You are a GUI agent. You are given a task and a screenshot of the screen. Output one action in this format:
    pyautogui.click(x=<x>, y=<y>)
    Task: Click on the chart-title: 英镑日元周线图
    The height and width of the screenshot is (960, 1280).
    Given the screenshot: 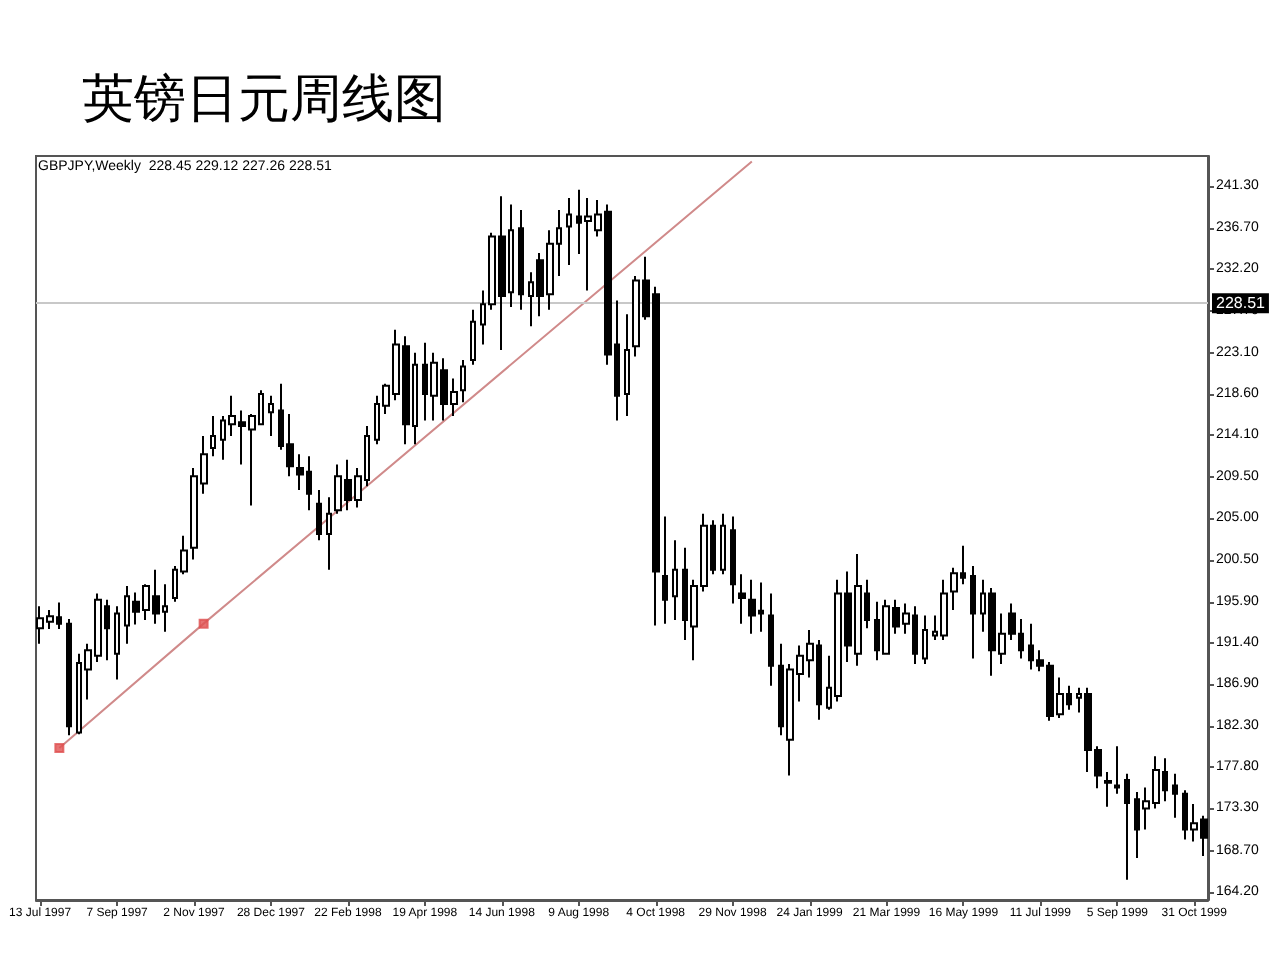 What is the action you would take?
    pyautogui.click(x=264, y=100)
    